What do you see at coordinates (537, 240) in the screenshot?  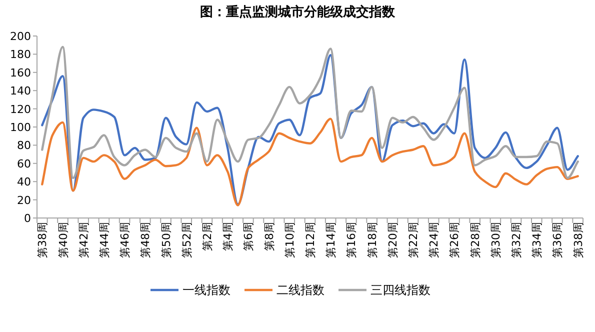 I see `x-tick-label: 第34周` at bounding box center [537, 240].